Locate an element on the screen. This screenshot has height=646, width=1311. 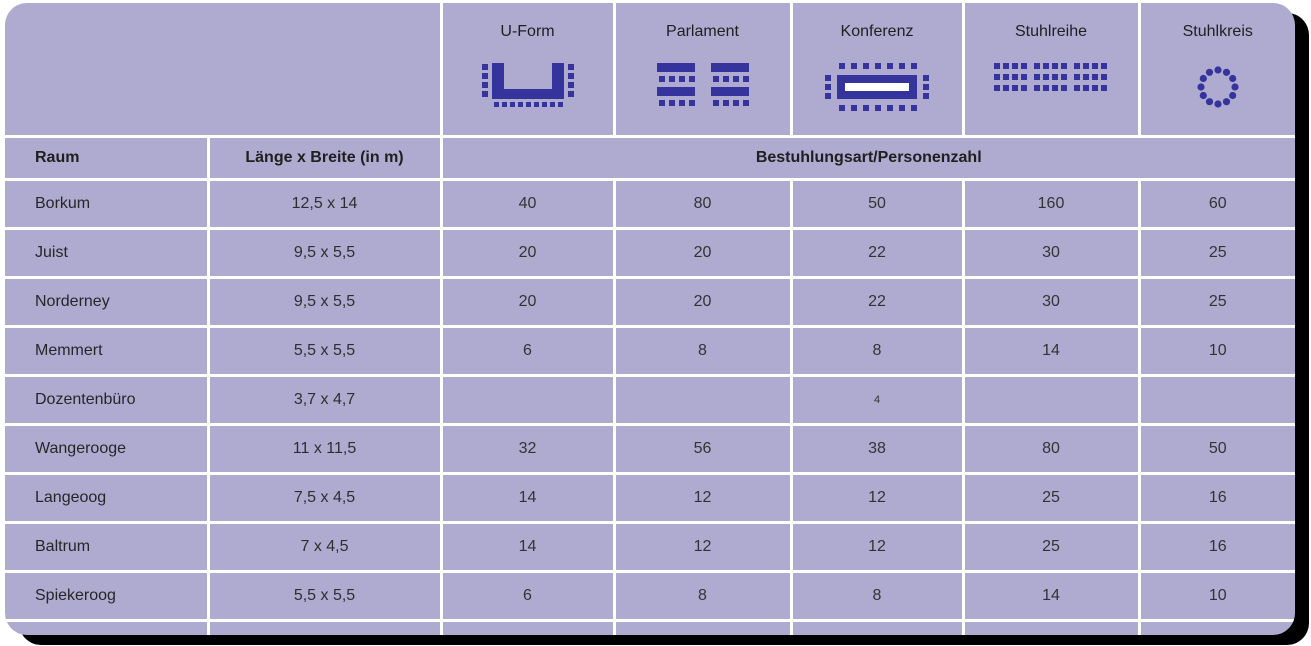
table-row: Wangerooge 11 x 11,5 32 56 38 80 50 is located at coordinates (650, 449).